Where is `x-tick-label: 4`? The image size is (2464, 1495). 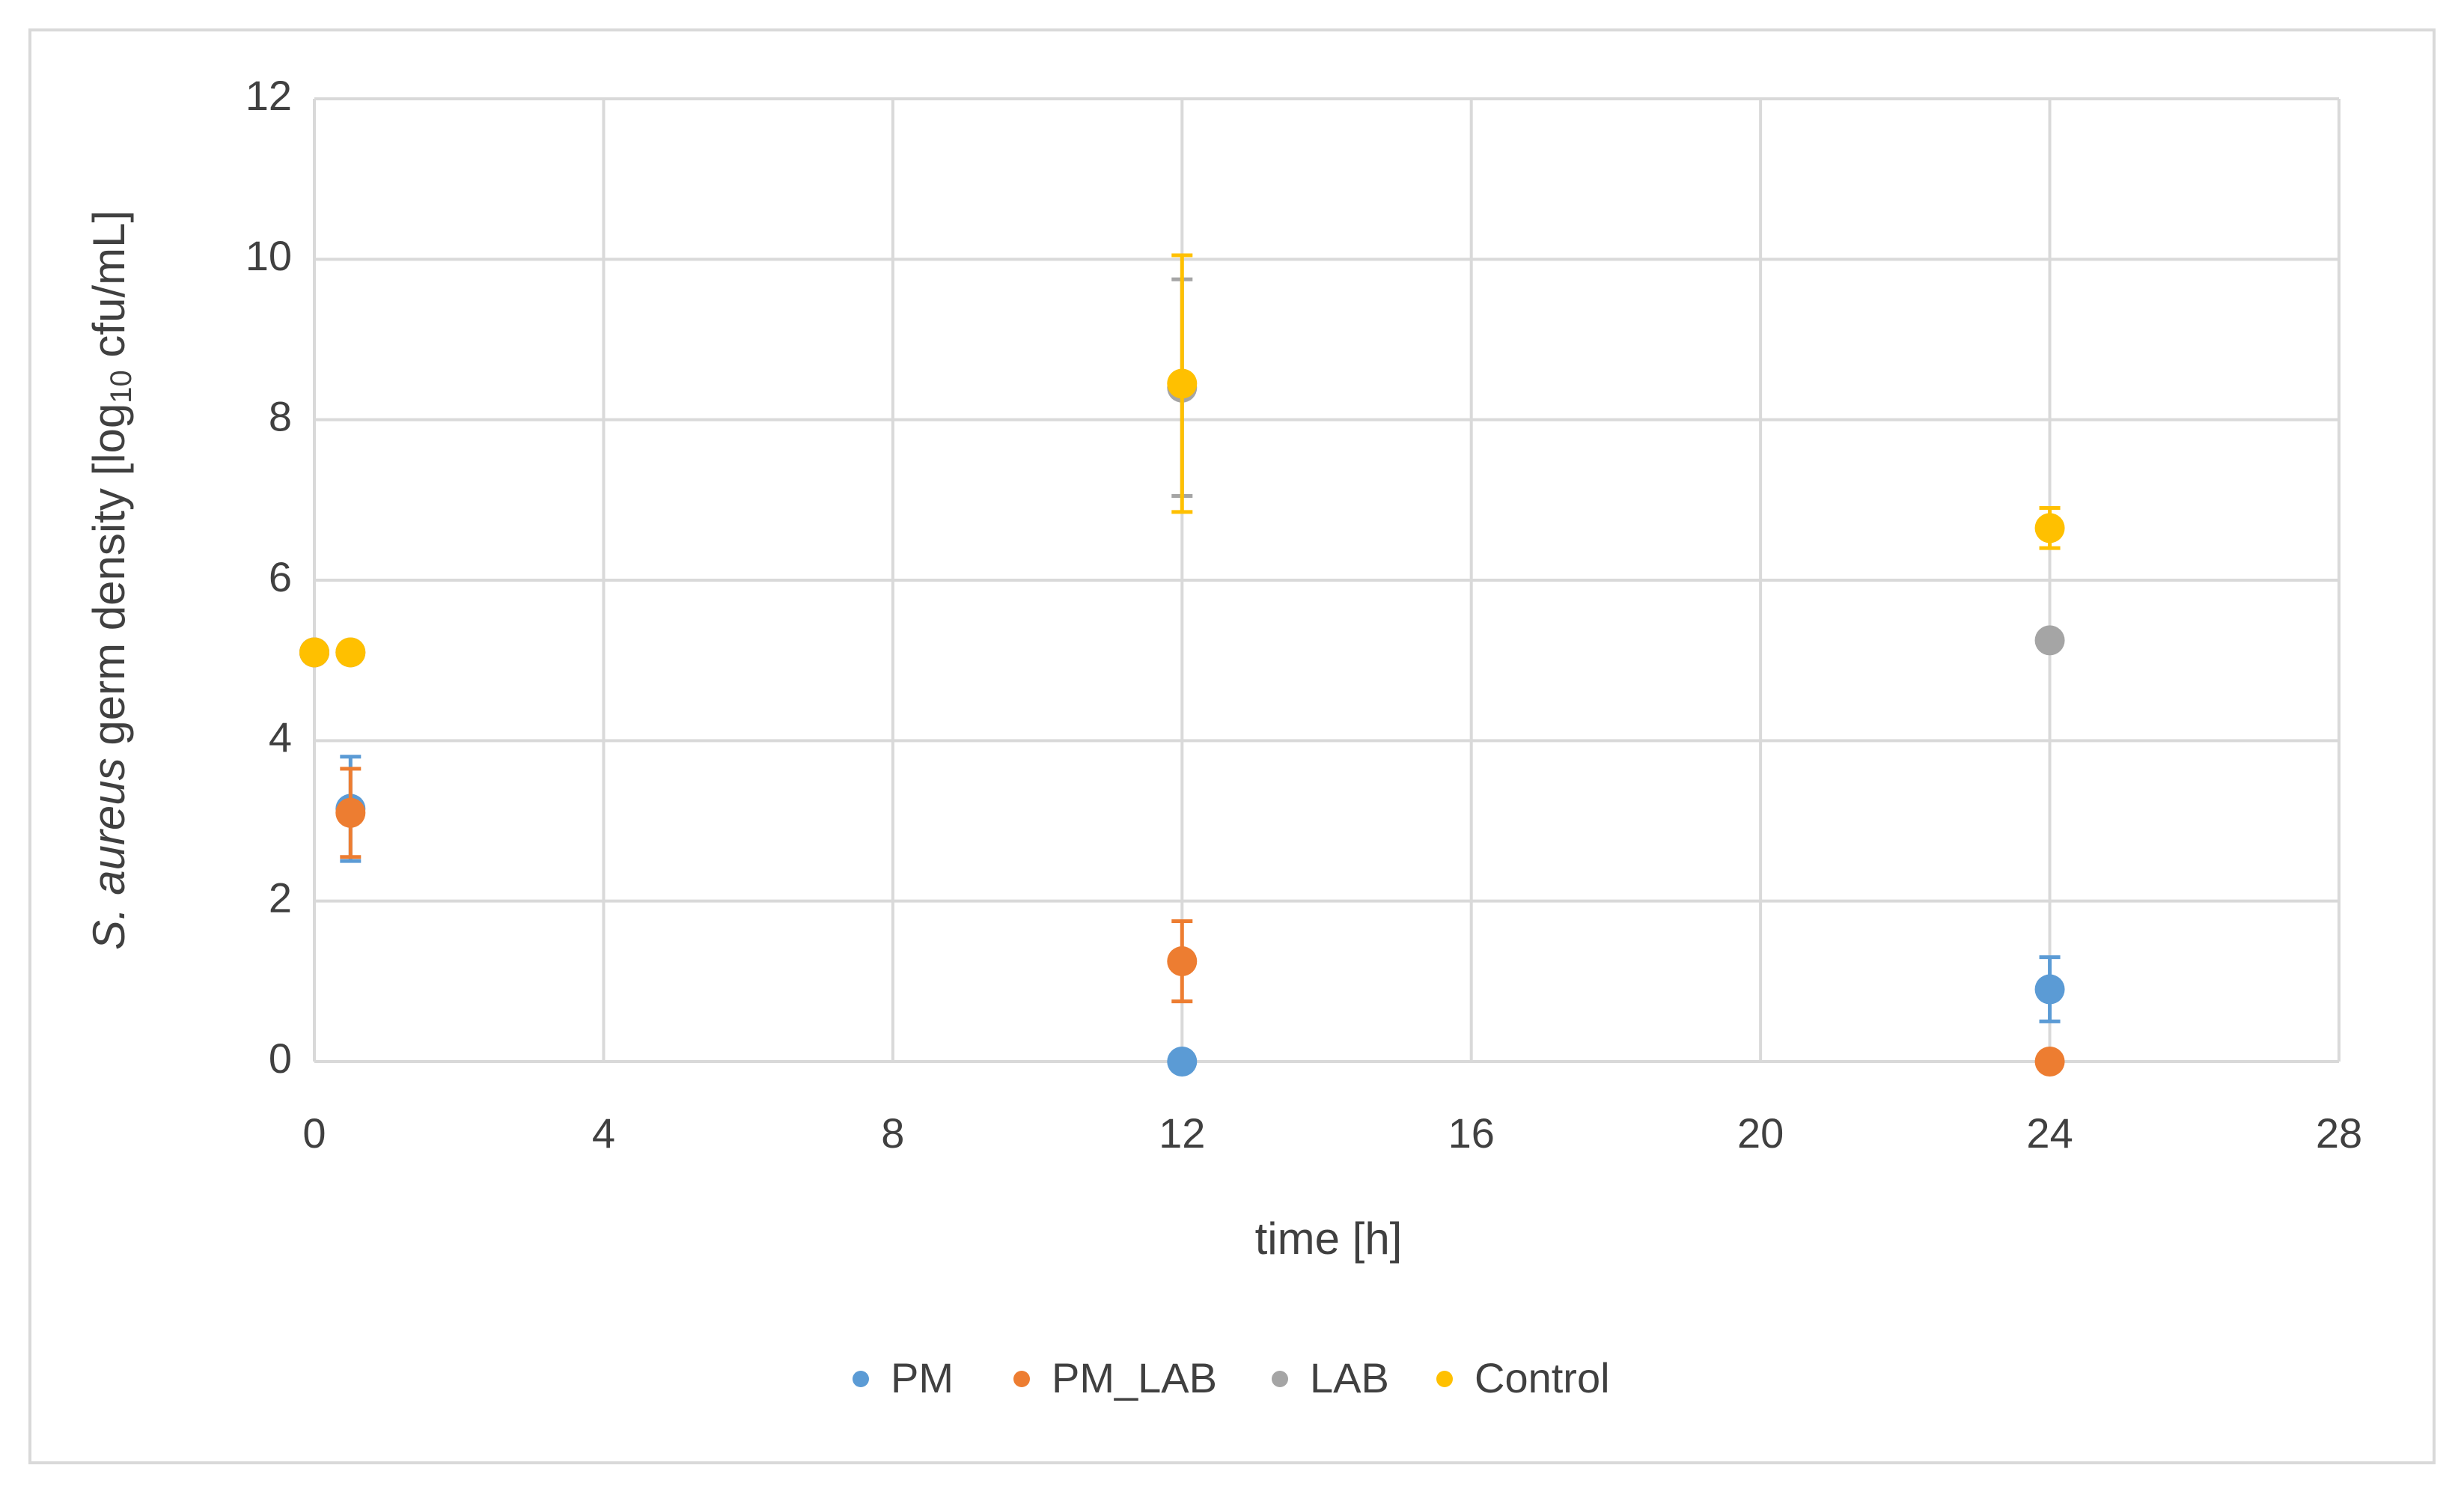
x-tick-label: 4 is located at coordinates (603, 1133).